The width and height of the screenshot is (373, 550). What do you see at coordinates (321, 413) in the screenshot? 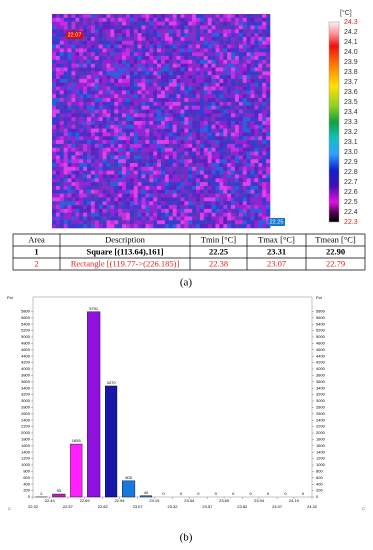
I see `y-tick-label: 2600` at bounding box center [321, 413].